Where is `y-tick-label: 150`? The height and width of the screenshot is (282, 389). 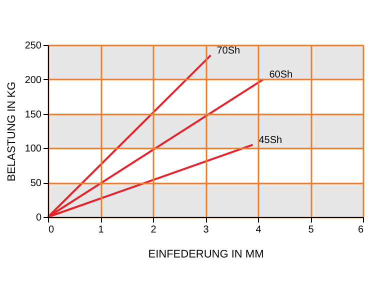 y-tick-label: 150 is located at coordinates (33, 114).